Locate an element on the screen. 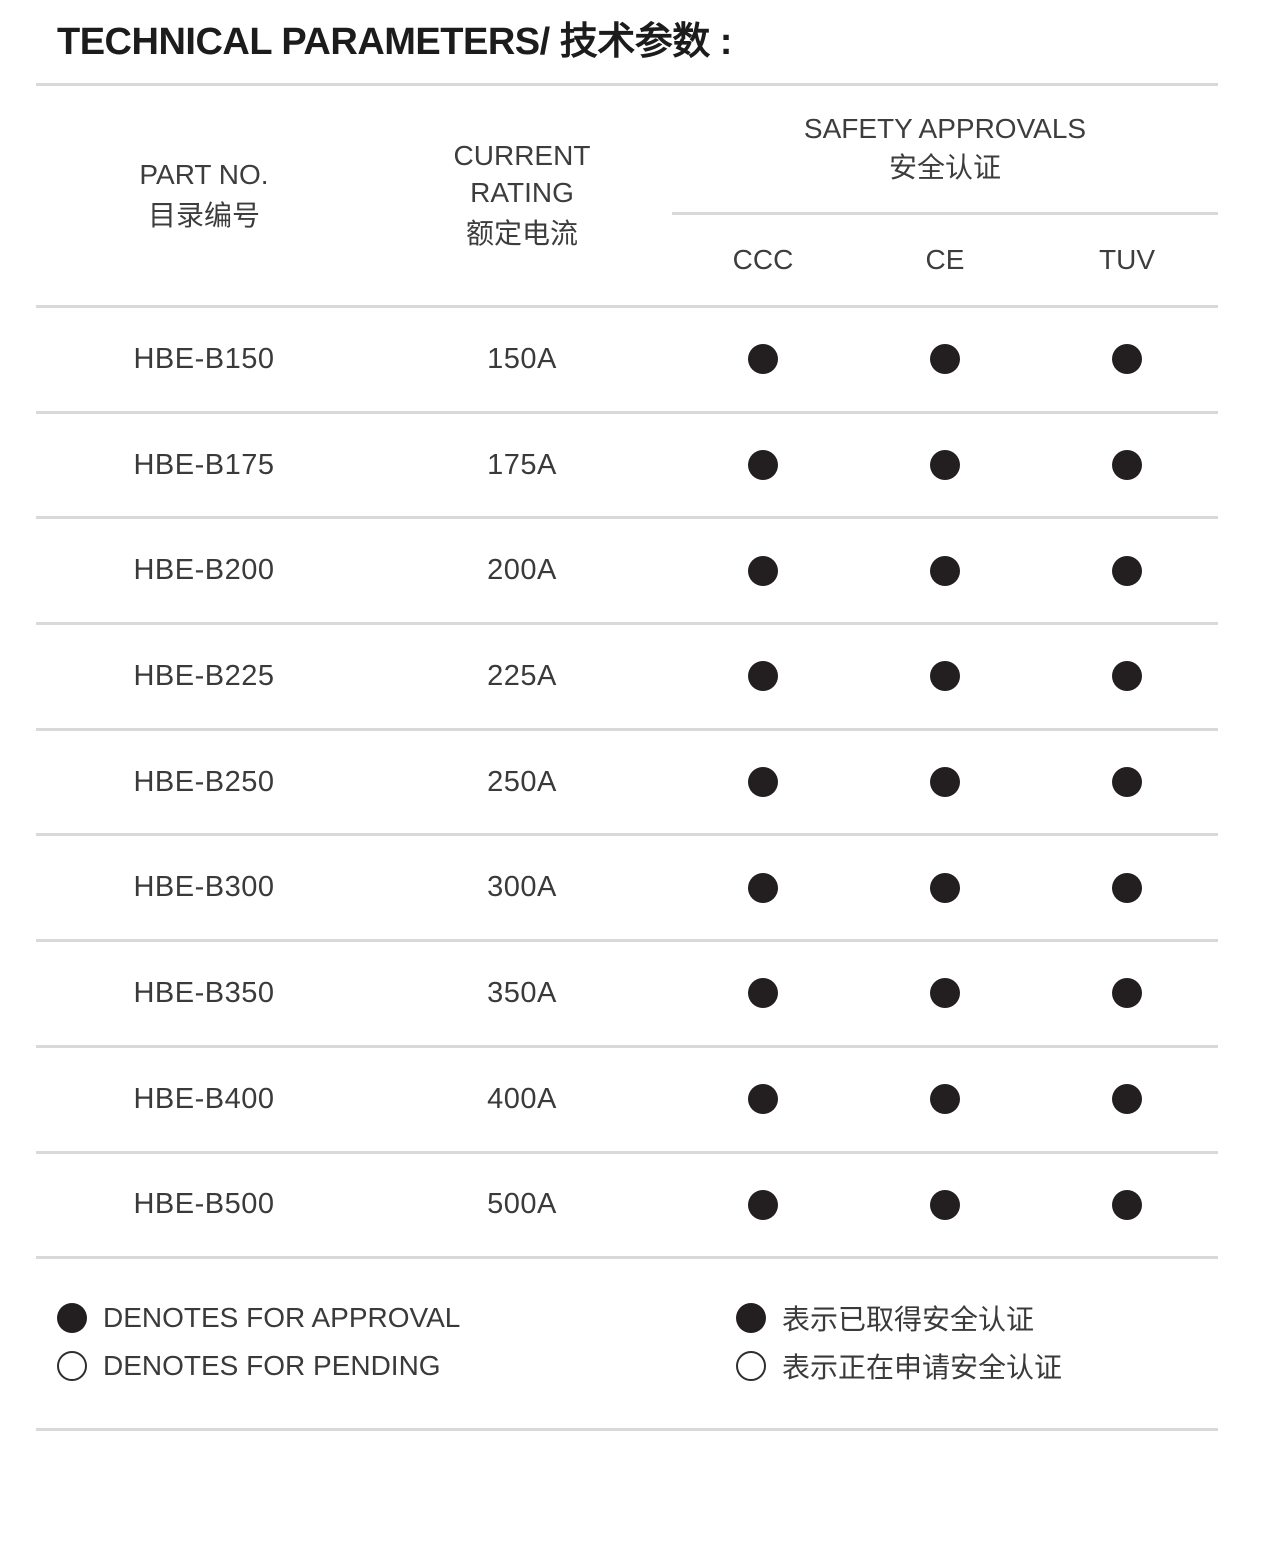  cell-part-no: HBE-B300 is located at coordinates (204, 887).